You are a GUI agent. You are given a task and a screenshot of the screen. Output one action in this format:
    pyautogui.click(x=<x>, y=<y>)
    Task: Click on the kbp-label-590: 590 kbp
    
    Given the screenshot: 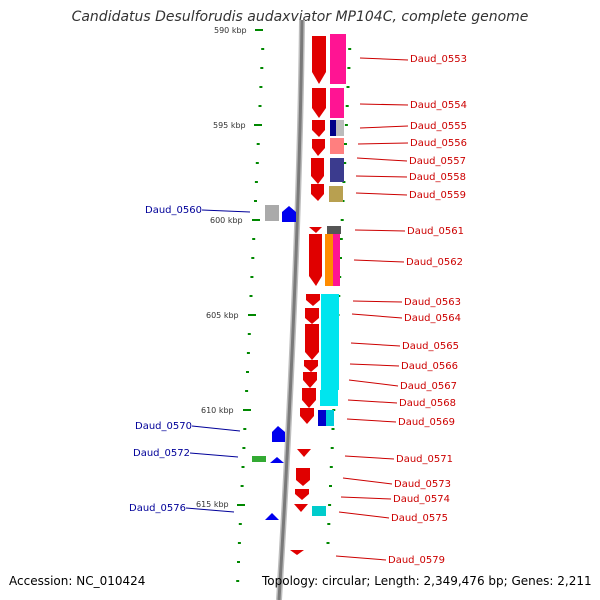 What is the action you would take?
    pyautogui.click(x=230, y=30)
    